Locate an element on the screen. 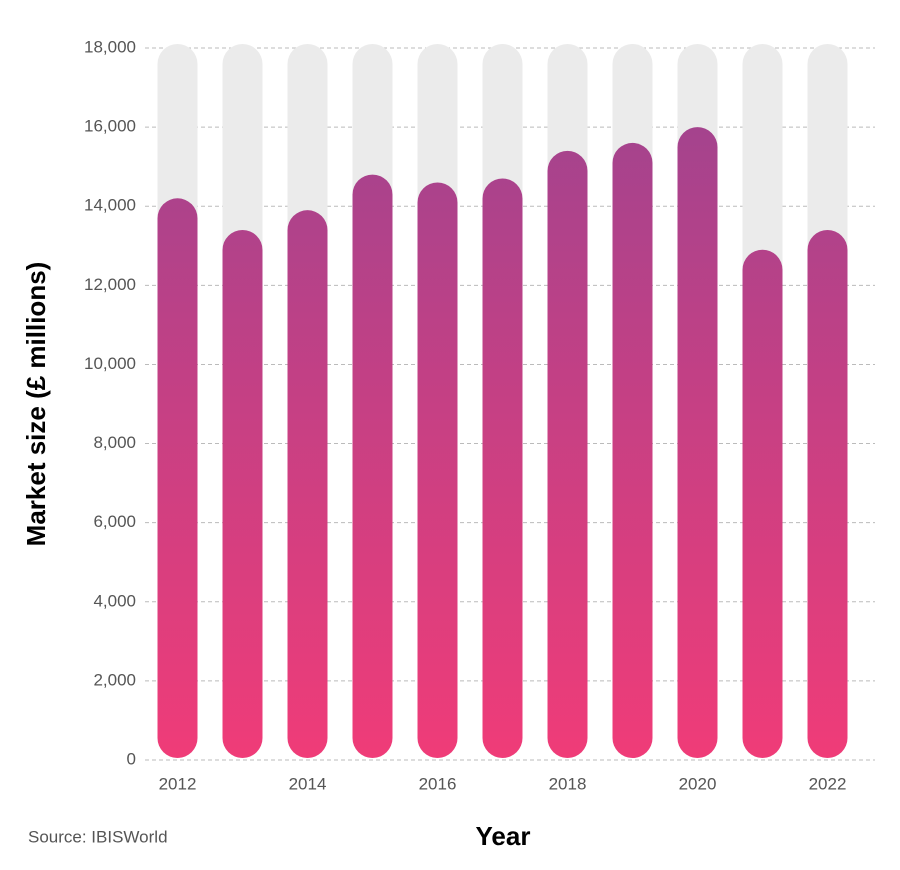 The image size is (900, 870). x-tick-label: 2012 is located at coordinates (178, 783).